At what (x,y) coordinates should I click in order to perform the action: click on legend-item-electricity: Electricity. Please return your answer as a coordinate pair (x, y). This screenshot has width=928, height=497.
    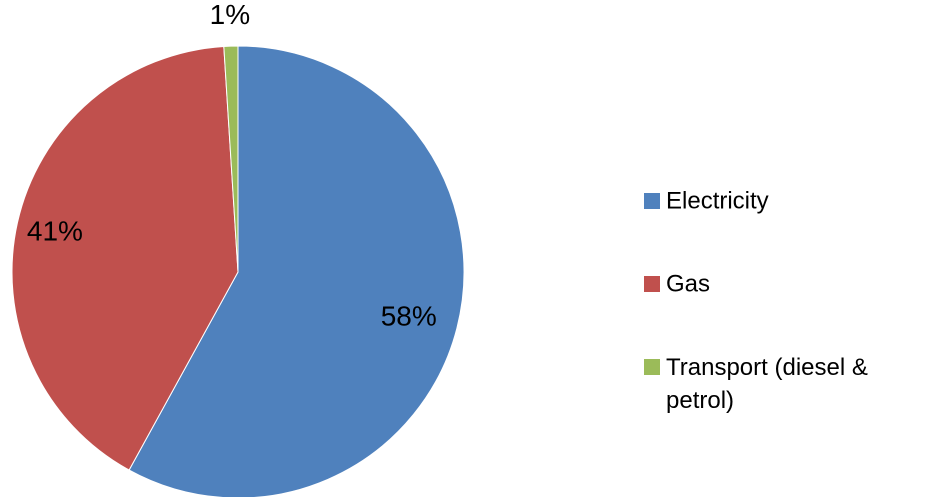
    Looking at the image, I should click on (706, 201).